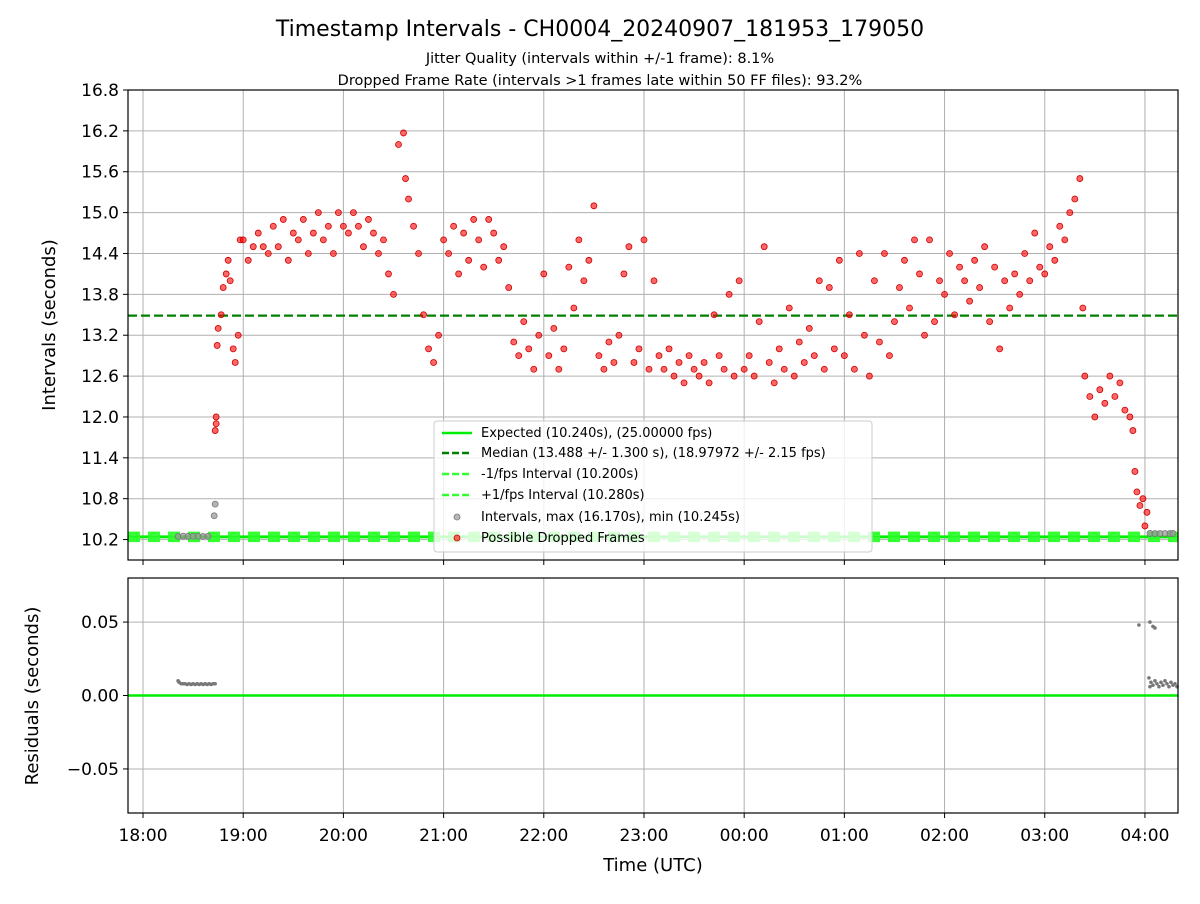 The height and width of the screenshot is (904, 1200). What do you see at coordinates (944, 836) in the screenshot?
I see `x-tick-label: 02:00` at bounding box center [944, 836].